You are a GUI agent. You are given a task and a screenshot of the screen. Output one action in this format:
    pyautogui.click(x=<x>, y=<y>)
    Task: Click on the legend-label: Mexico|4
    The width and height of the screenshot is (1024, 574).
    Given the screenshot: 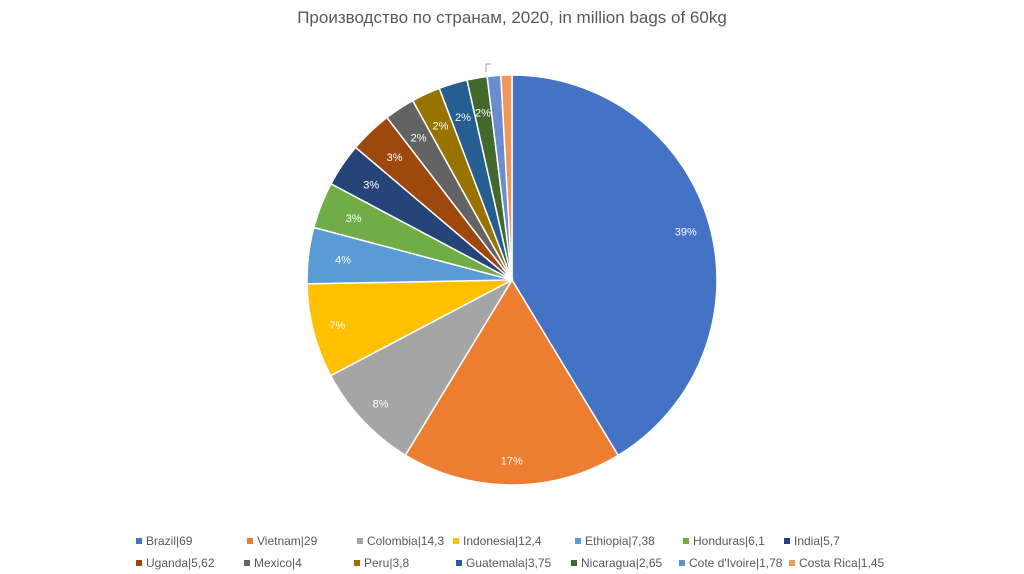 What is the action you would take?
    pyautogui.click(x=278, y=563)
    